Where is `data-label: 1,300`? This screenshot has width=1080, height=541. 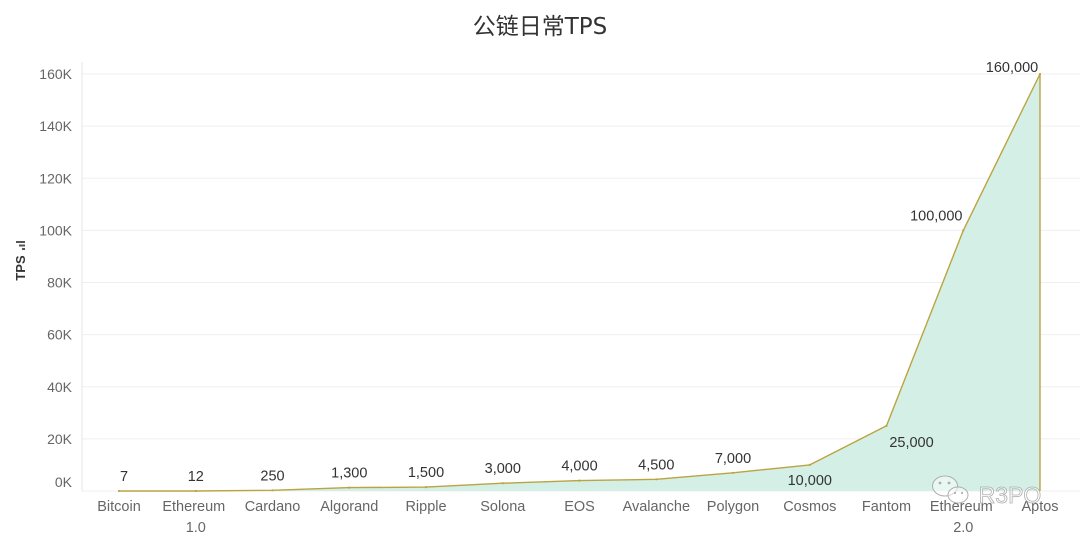
data-label: 1,300 is located at coordinates (349, 474).